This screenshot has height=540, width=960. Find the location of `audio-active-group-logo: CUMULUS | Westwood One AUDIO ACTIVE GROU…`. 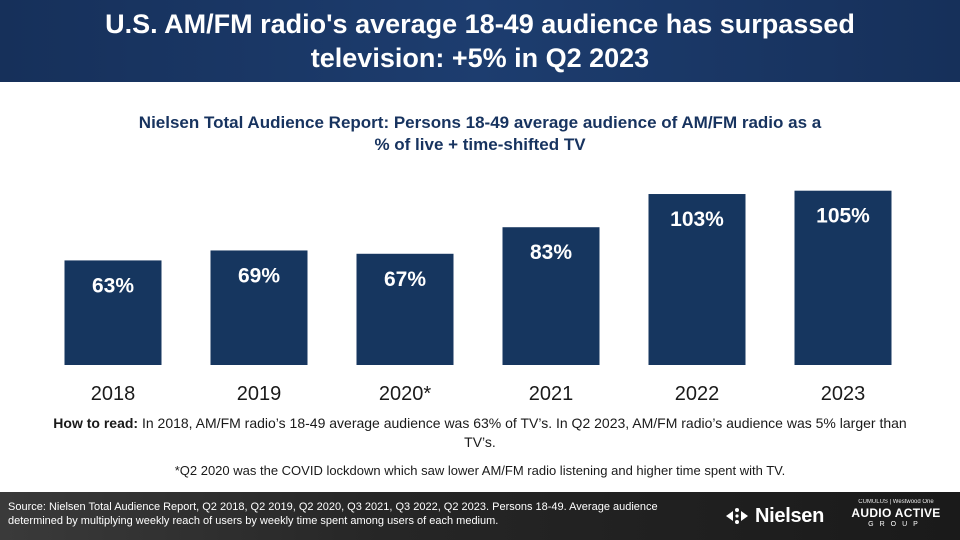

audio-active-group-logo: CUMULUS | Westwood One AUDIO ACTIVE GROU… is located at coordinates (896, 517).